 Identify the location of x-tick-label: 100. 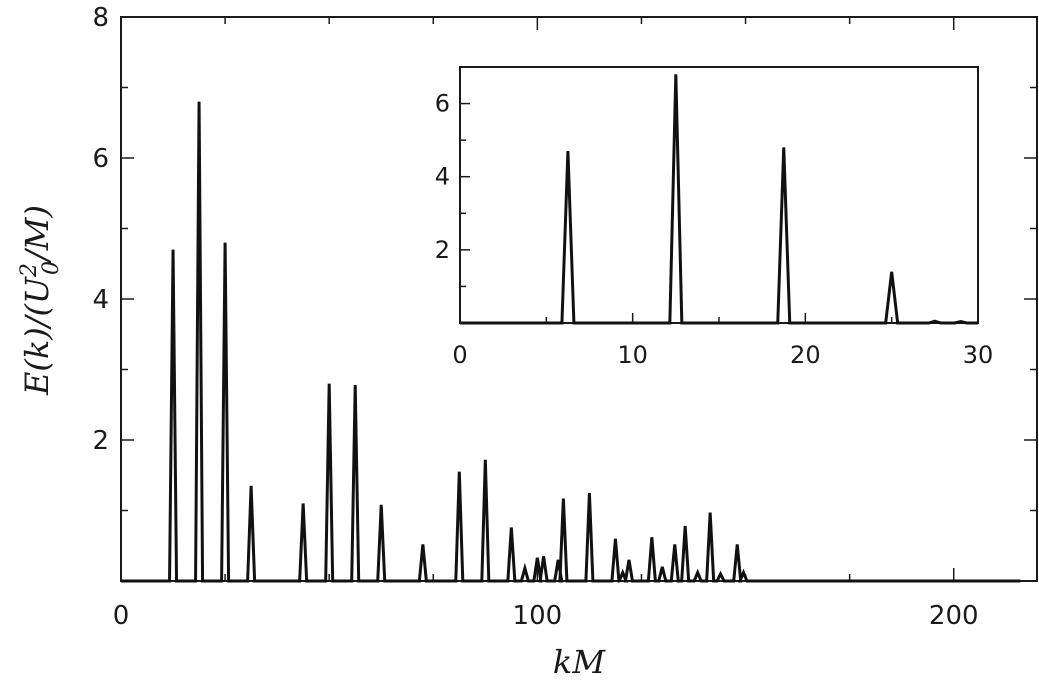
(538, 616).